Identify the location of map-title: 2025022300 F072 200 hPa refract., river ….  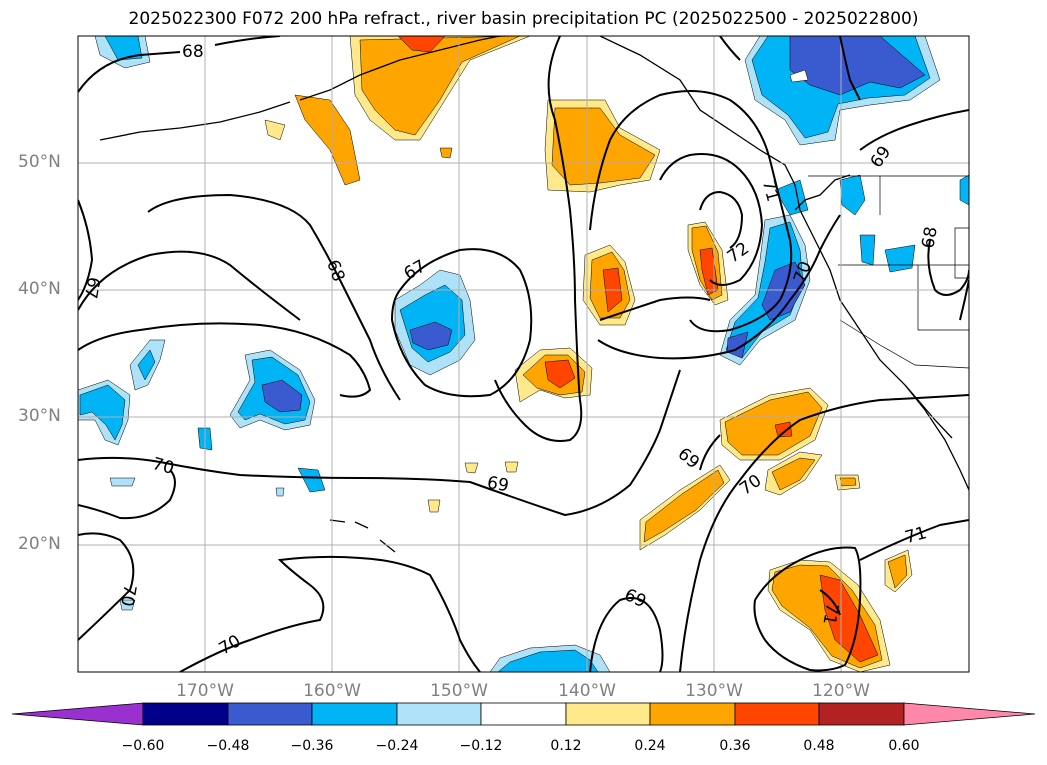
(523, 19).